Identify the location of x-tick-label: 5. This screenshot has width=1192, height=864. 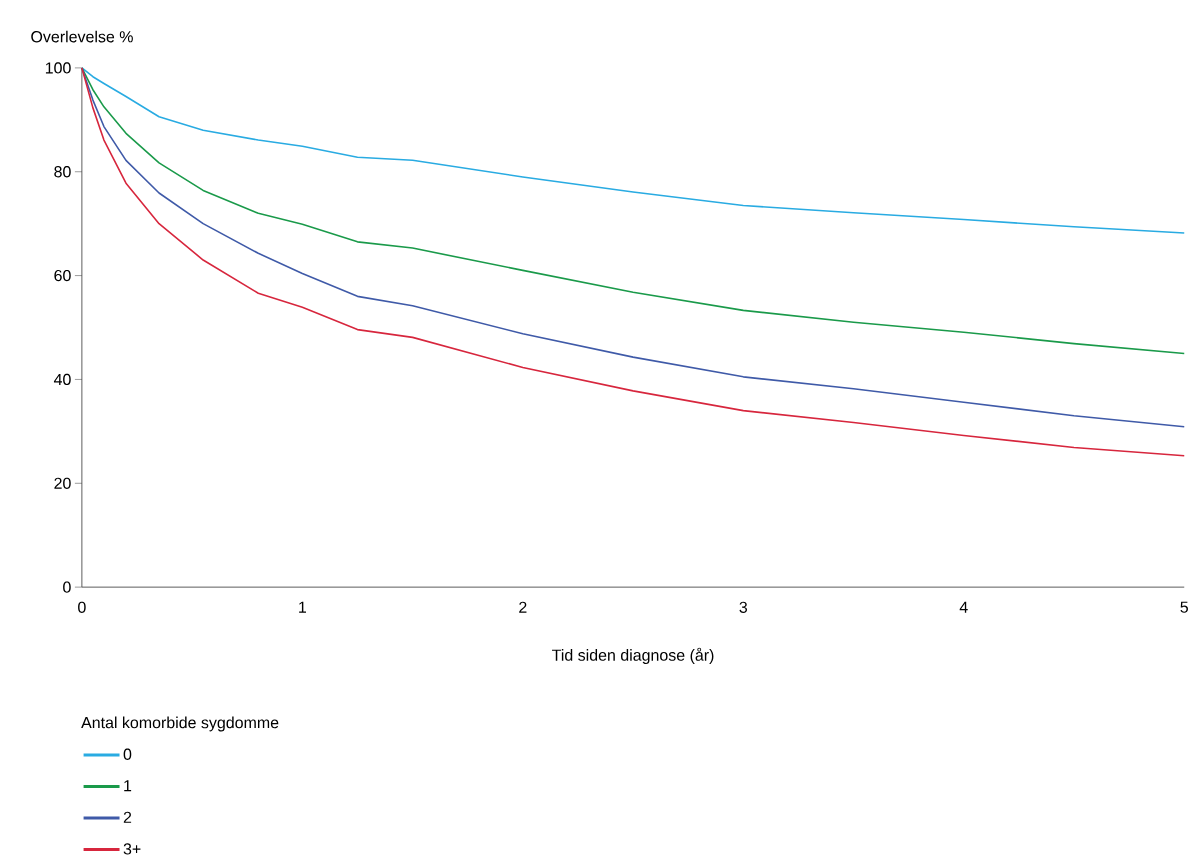
(1184, 607).